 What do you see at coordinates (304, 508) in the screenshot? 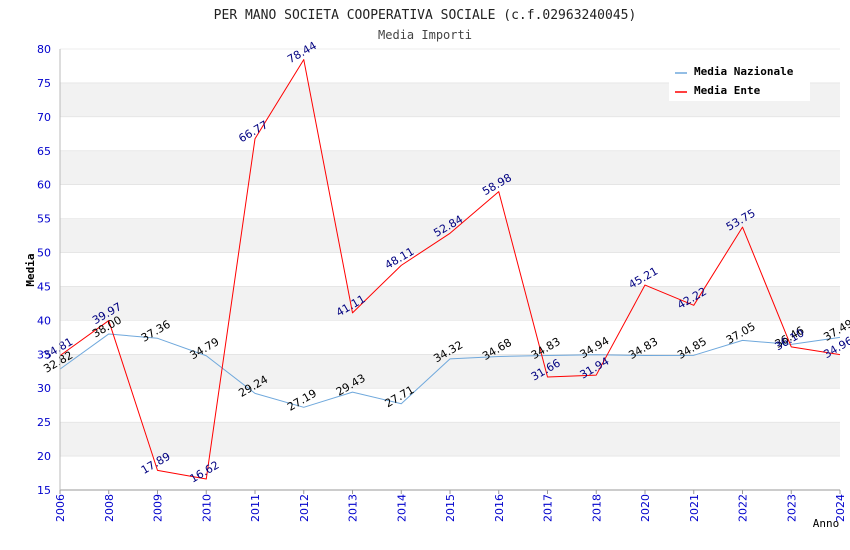
I see `x-tick-label: 2012` at bounding box center [304, 508].